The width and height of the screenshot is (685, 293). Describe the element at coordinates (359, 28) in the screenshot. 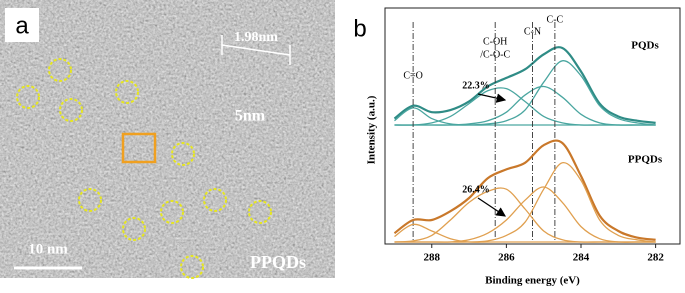

I see `panel-label: b` at that location.